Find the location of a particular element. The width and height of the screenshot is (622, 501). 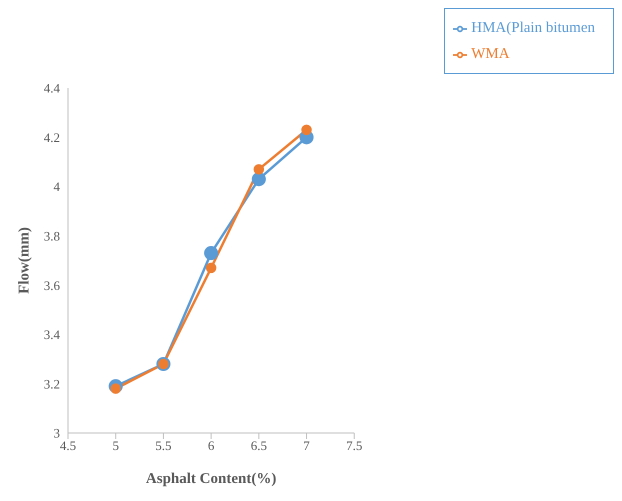

y-axis-title: Flow(mm) is located at coordinates (24, 260).